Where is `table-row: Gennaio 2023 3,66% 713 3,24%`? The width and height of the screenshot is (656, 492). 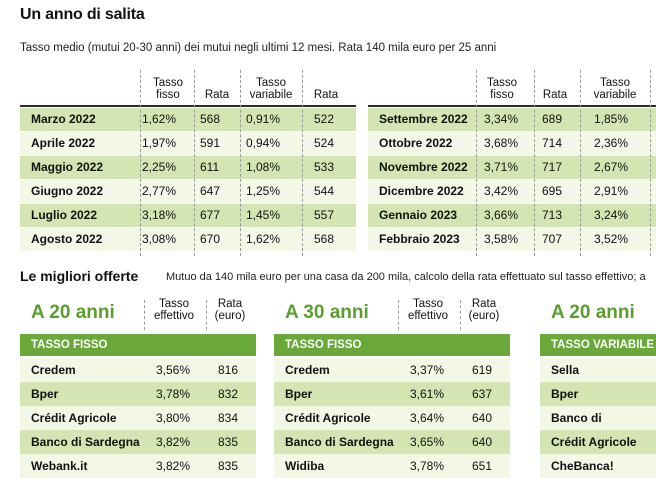
table-row: Gennaio 2023 3,66% 713 3,24% is located at coordinates (512, 215).